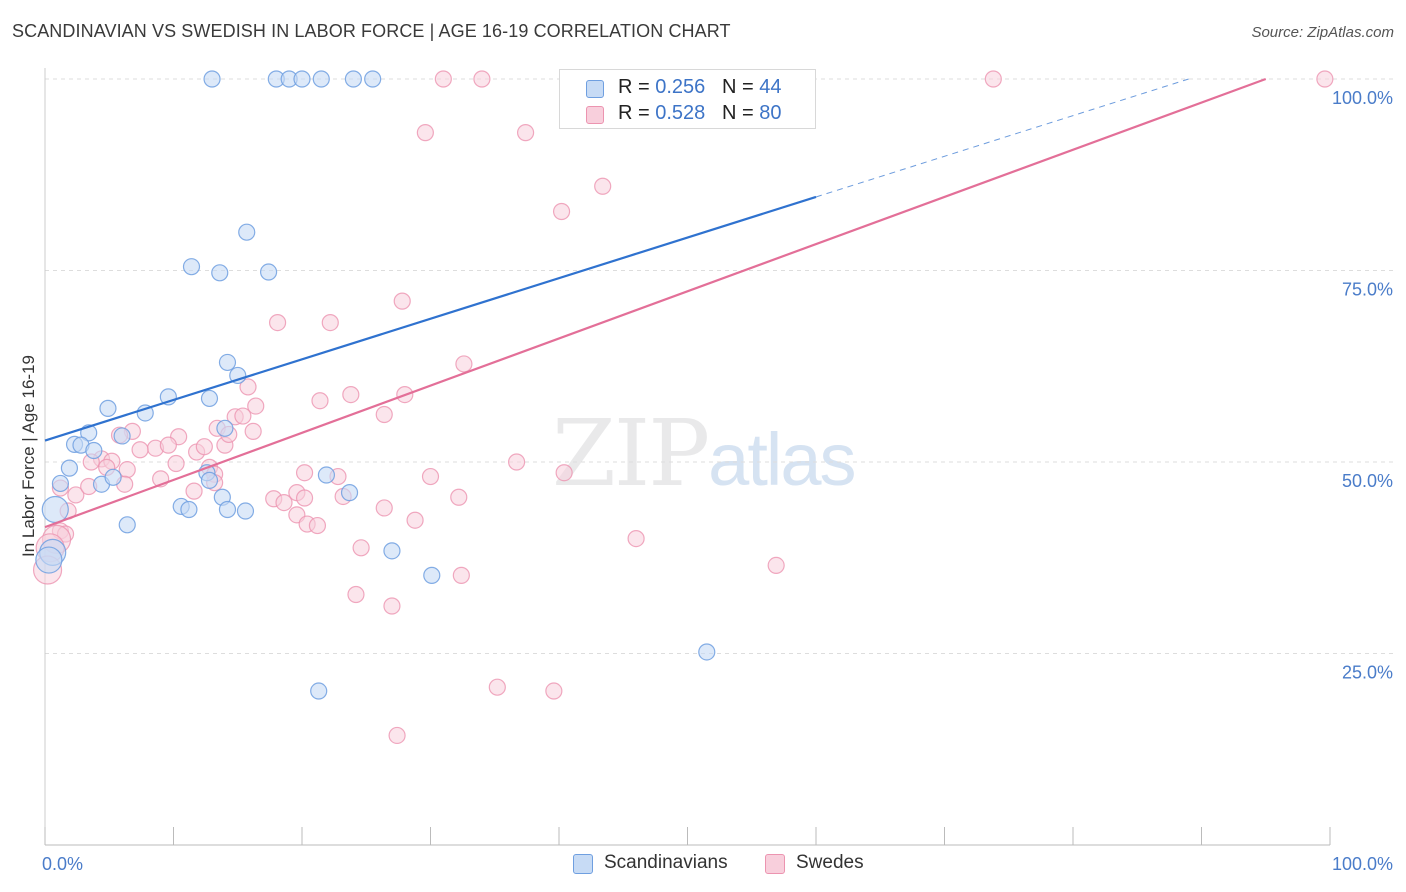 Image resolution: width=1406 pixels, height=892 pixels. Describe the element at coordinates (28, 456) in the screenshot. I see `y-axis-label: In Labor Force | Age 16-19` at that location.